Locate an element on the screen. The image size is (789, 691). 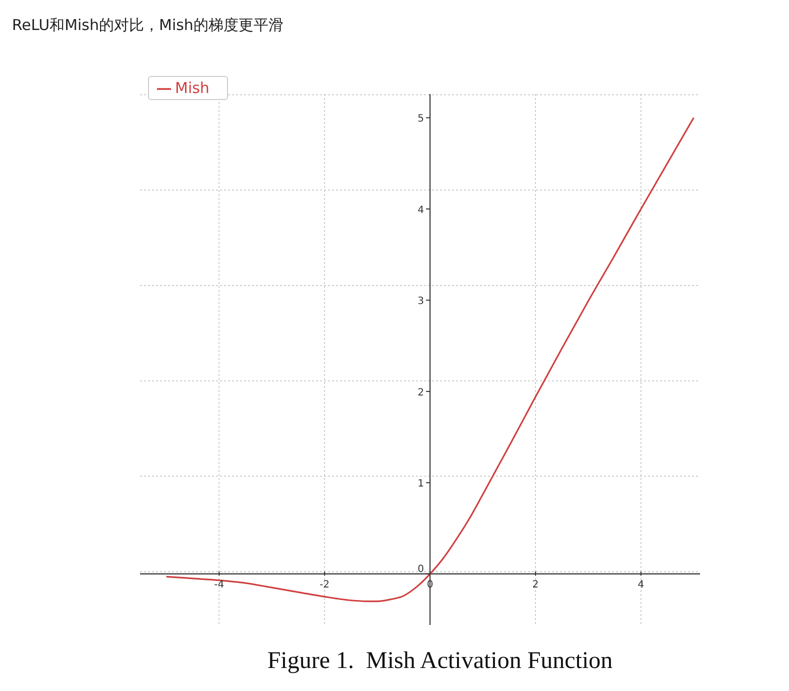
caption: Figure 1. Mish Activation Function is located at coordinates (440, 661).